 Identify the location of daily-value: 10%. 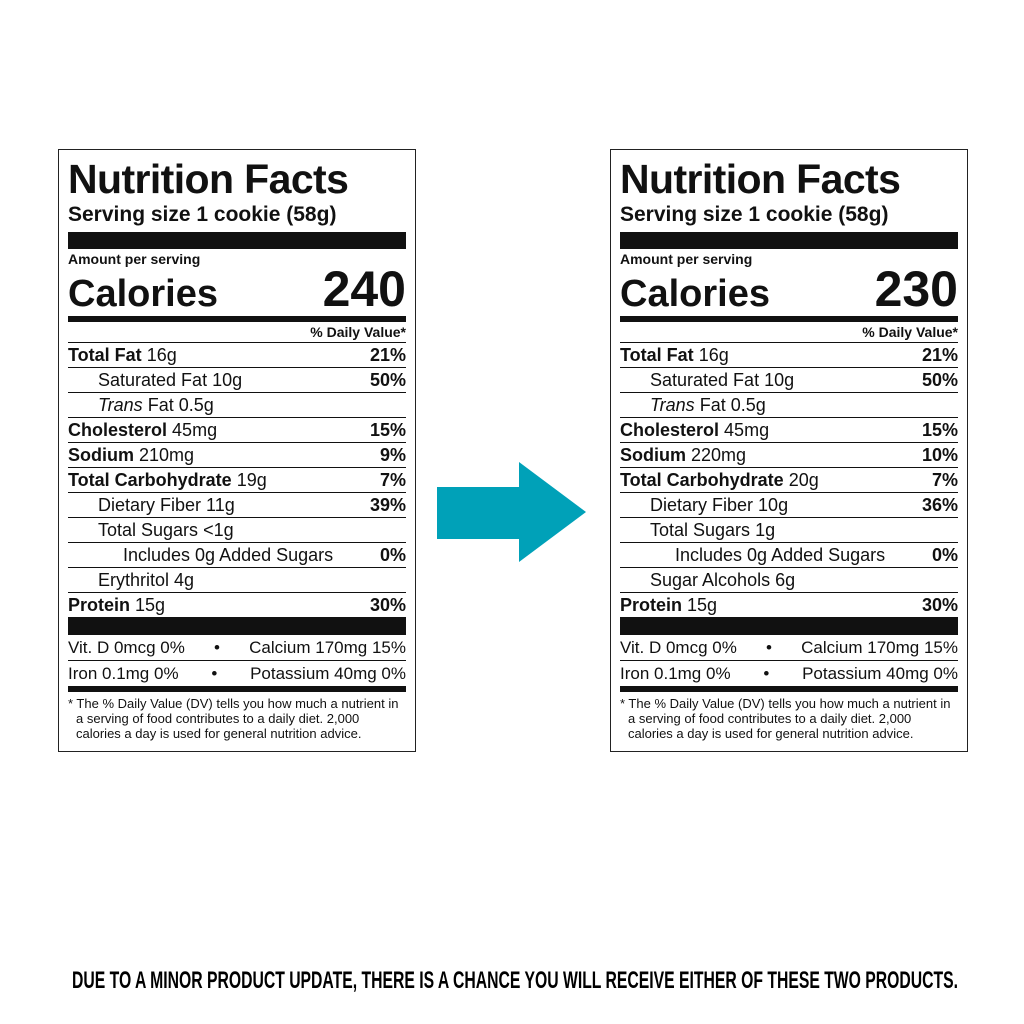
(939, 455).